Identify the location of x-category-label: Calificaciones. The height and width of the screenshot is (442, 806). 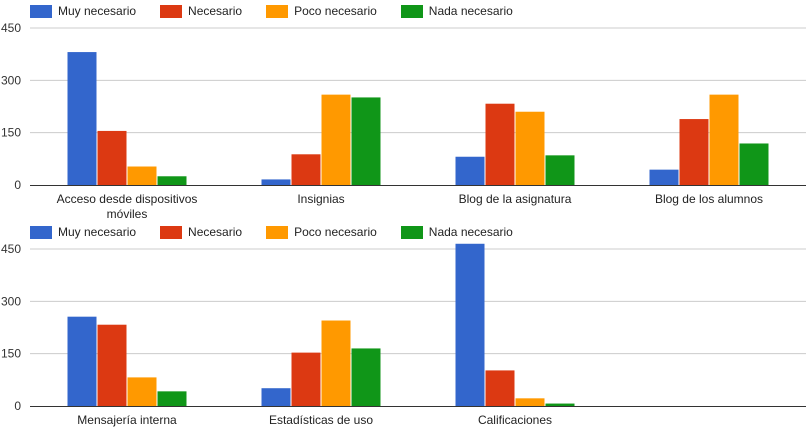
(515, 420).